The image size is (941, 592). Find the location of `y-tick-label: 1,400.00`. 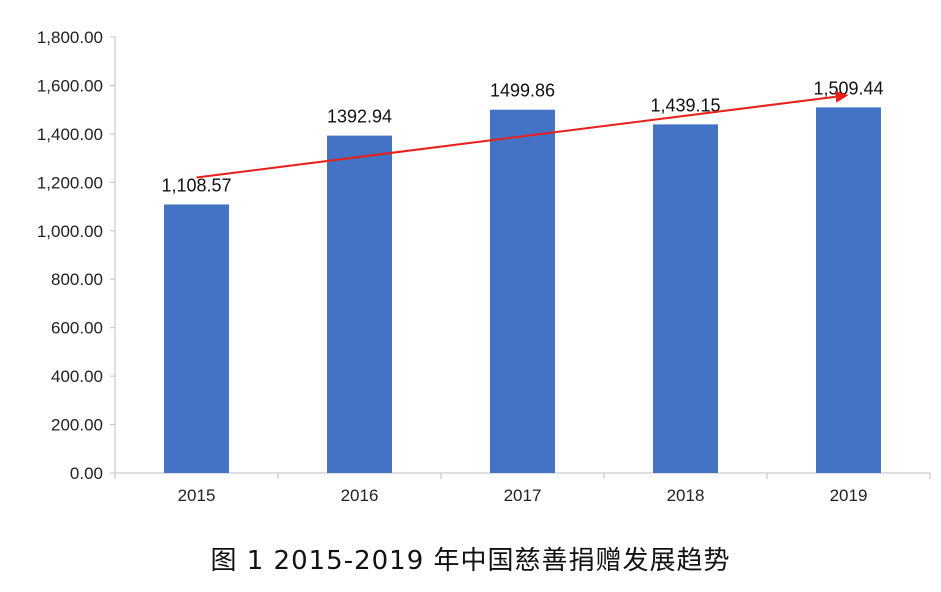

y-tick-label: 1,400.00 is located at coordinates (70, 134).